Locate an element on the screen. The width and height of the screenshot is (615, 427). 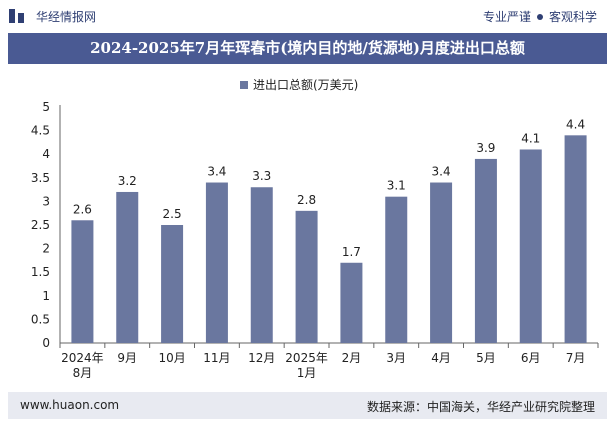
x-tick-label: 1月 is located at coordinates (307, 373).